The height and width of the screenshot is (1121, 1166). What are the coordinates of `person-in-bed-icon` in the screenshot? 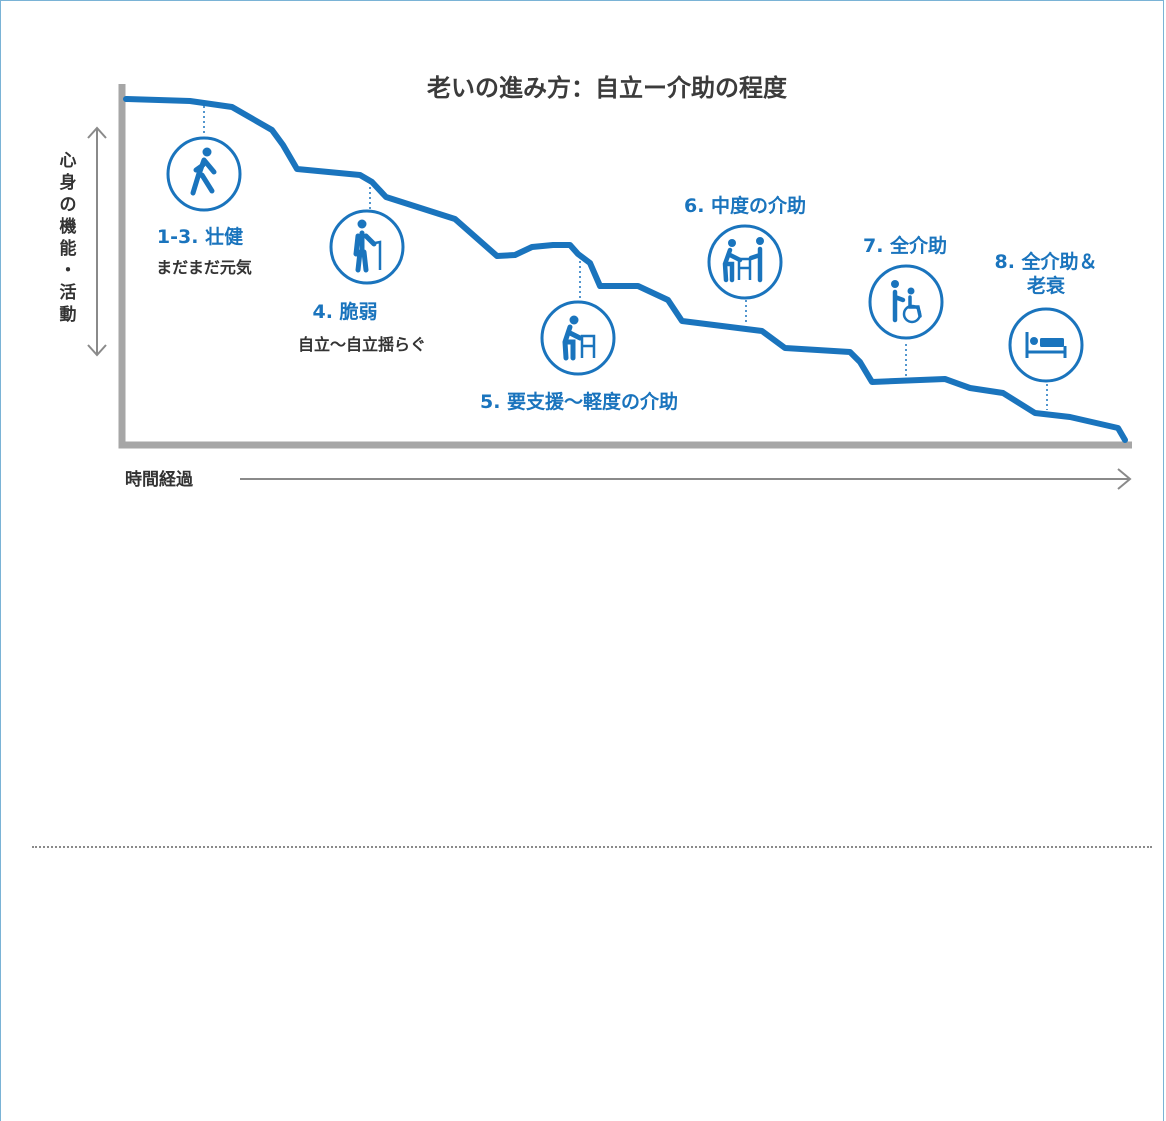 It's located at (1046, 345).